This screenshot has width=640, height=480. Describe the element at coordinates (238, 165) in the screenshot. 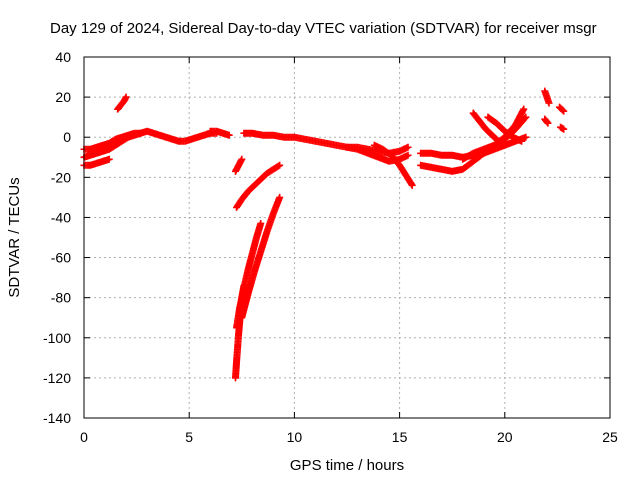

I see `series-track-i` at that location.